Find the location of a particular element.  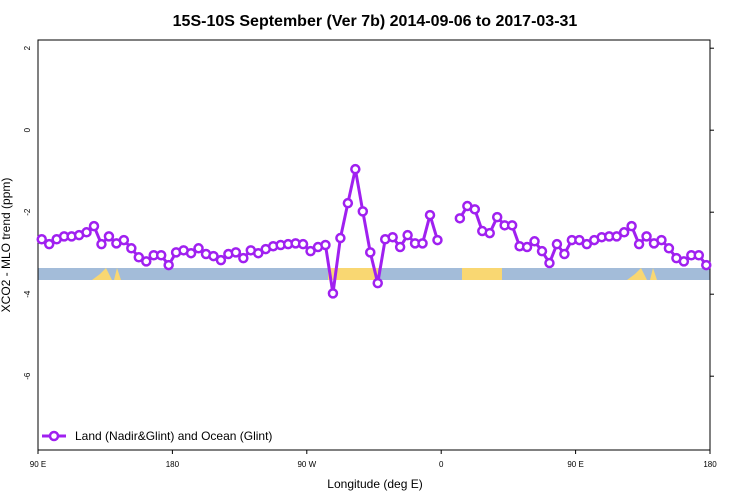

y-axis-label: XCO2 - MLO trend (ppm) is located at coordinates (6, 245).